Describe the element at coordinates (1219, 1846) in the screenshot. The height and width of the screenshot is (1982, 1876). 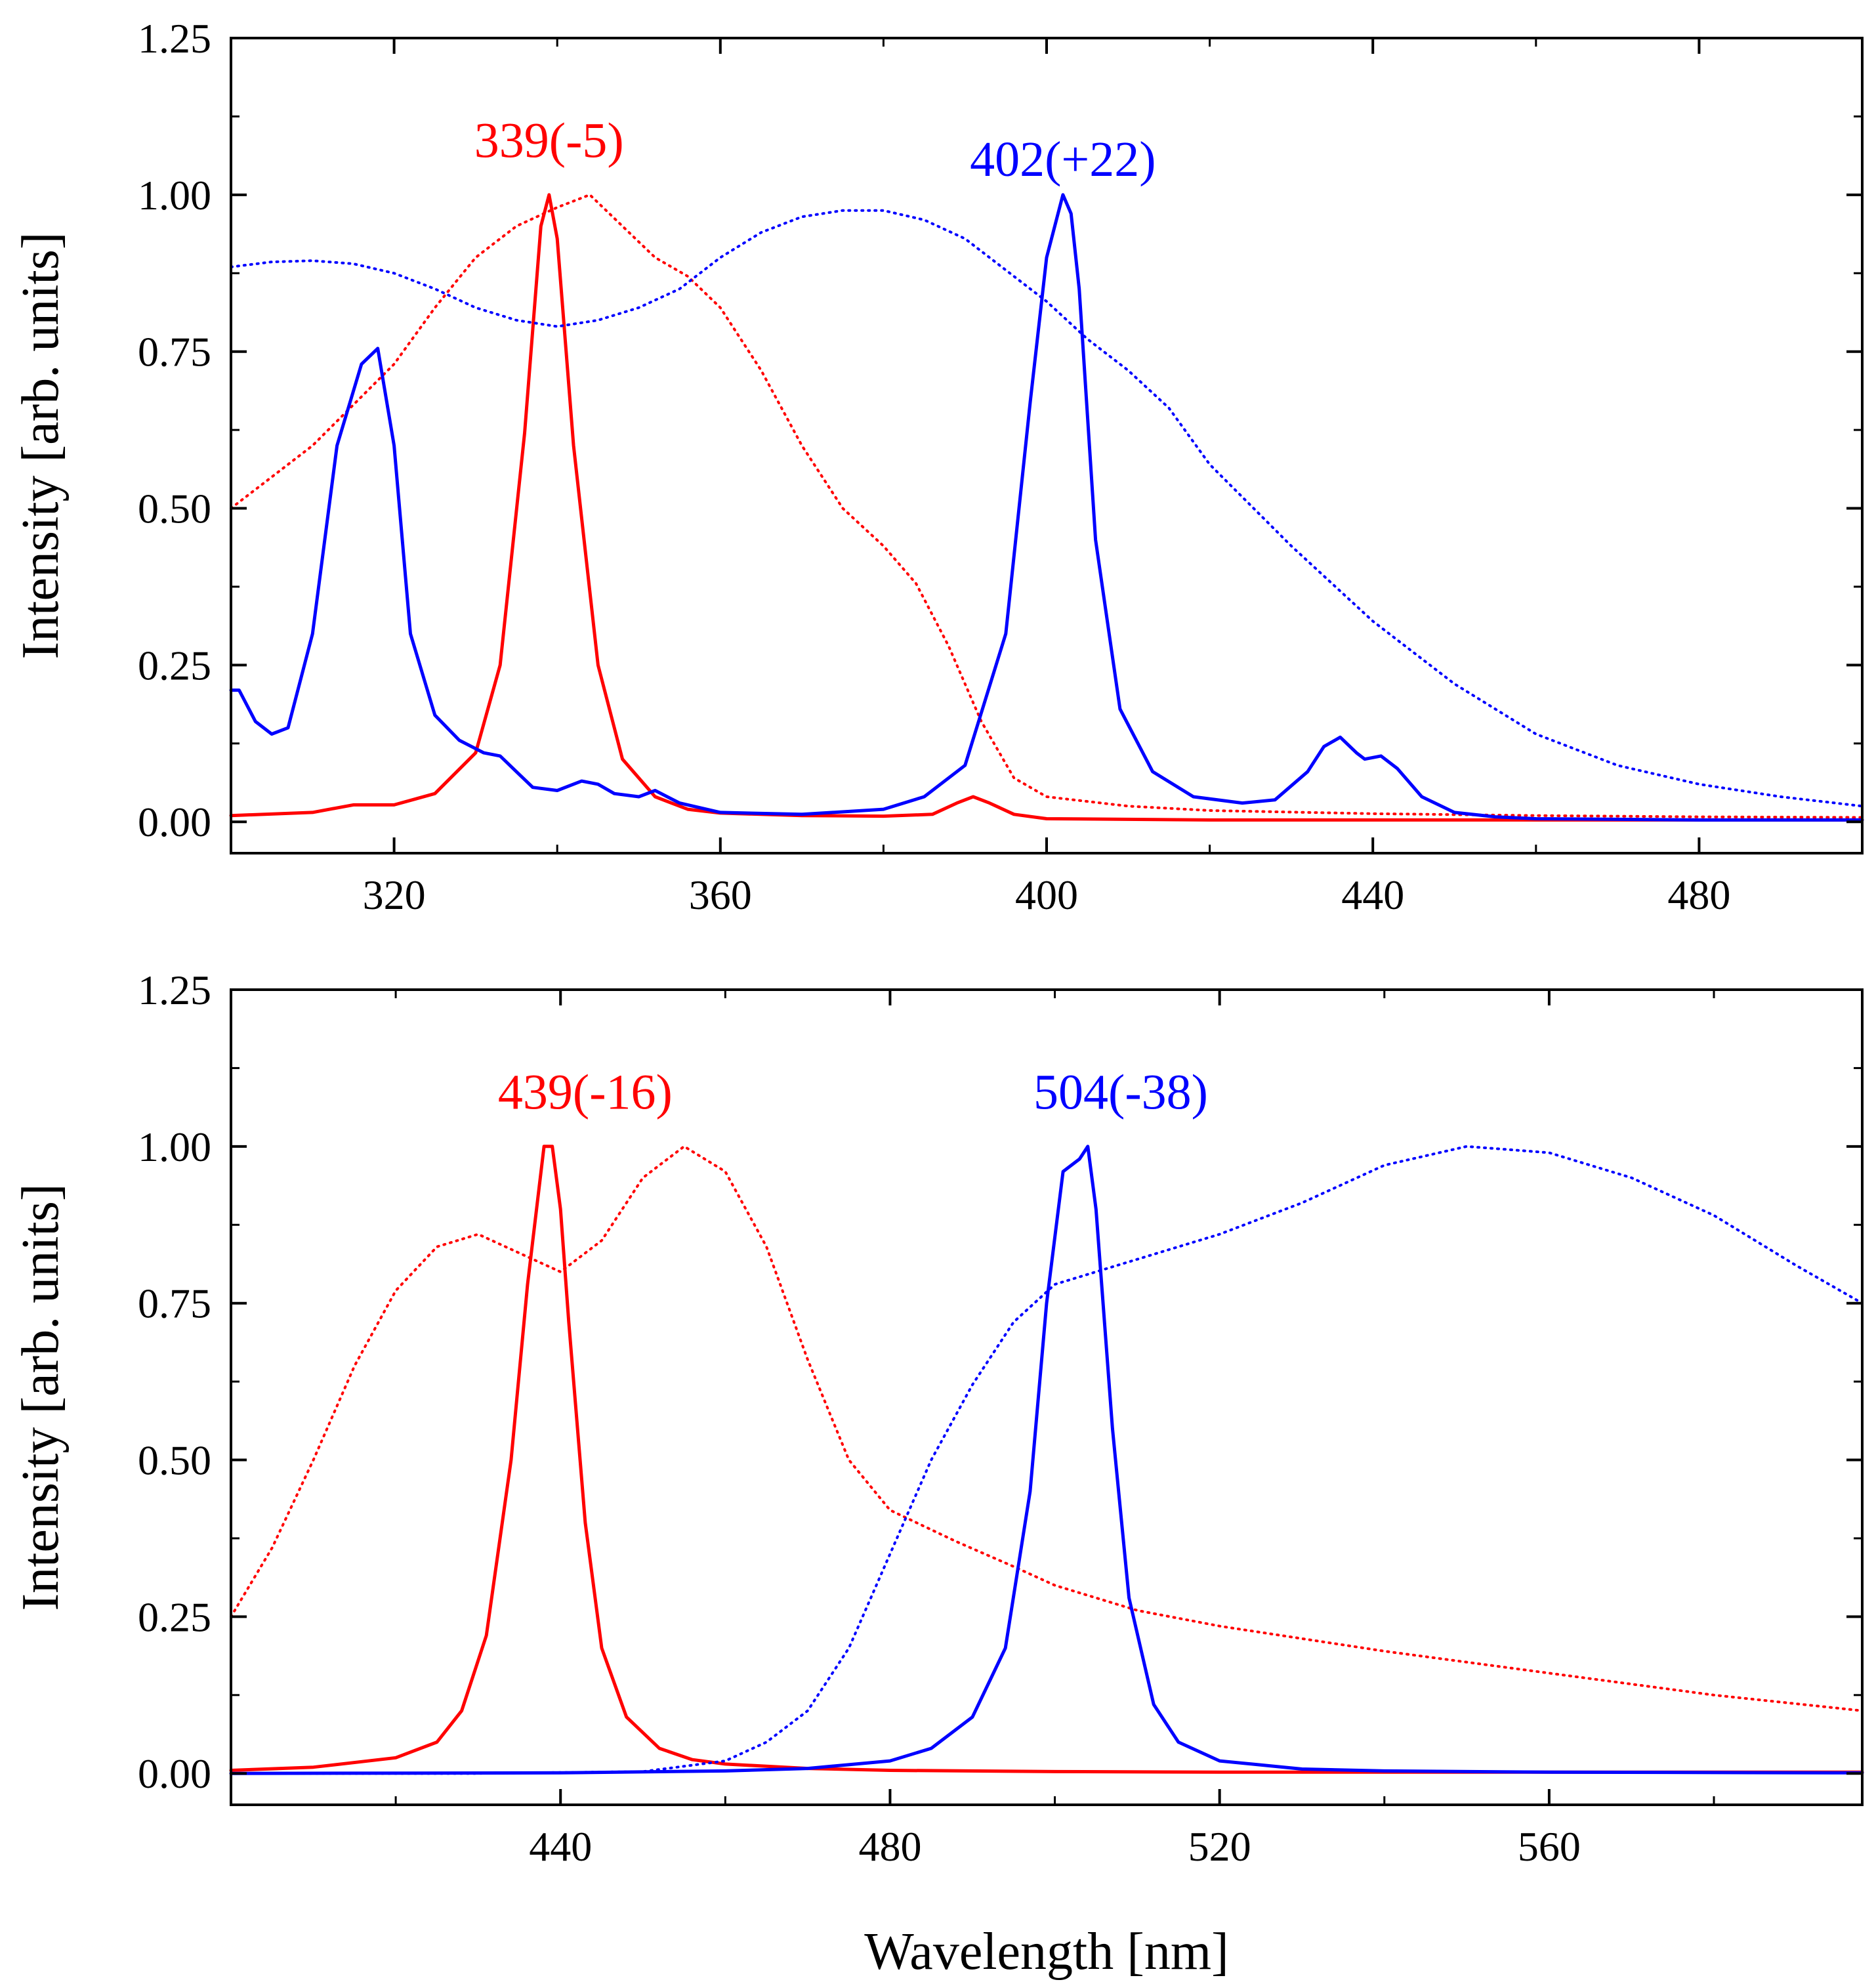
I see `x-tick-label: 520` at that location.